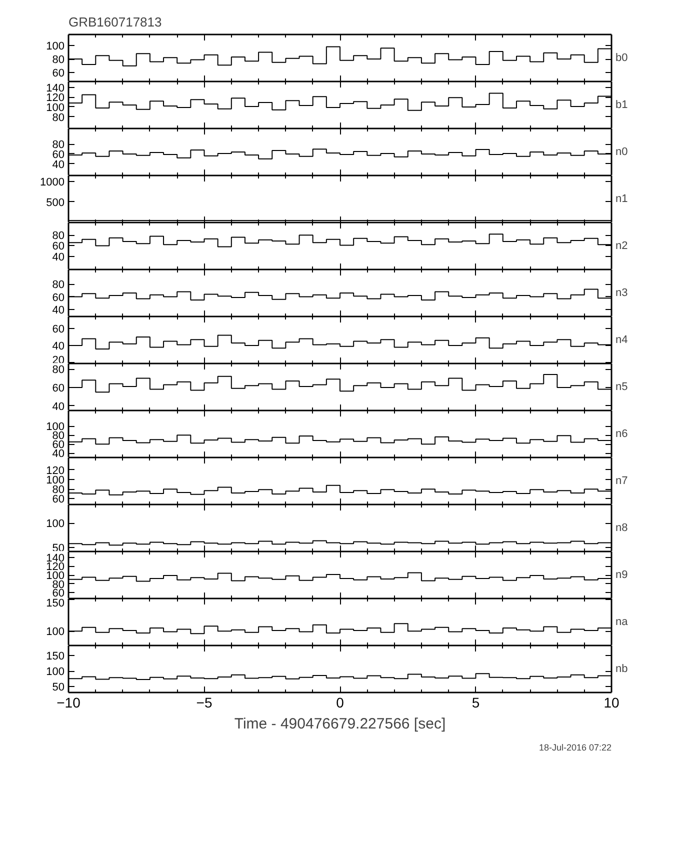  Describe the element at coordinates (340, 702) in the screenshot. I see `x-tick-label: 0` at that location.